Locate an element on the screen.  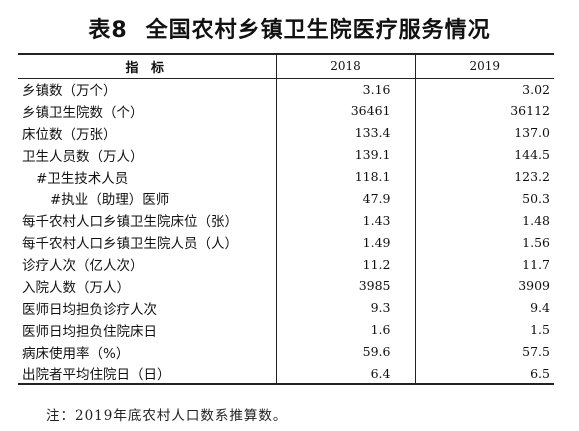
table-row: 医师日均担负诊疗人次 9.3 9.4 is located at coordinates (286, 307).